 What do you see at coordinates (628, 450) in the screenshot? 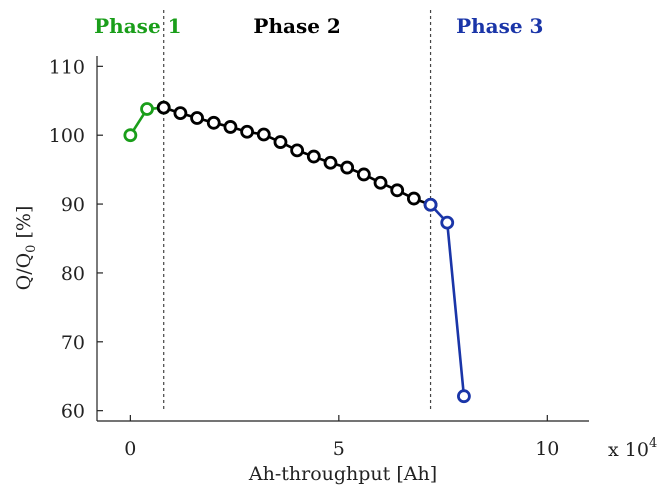
I see `x-axis-multiplier-base: x 10` at bounding box center [628, 450].